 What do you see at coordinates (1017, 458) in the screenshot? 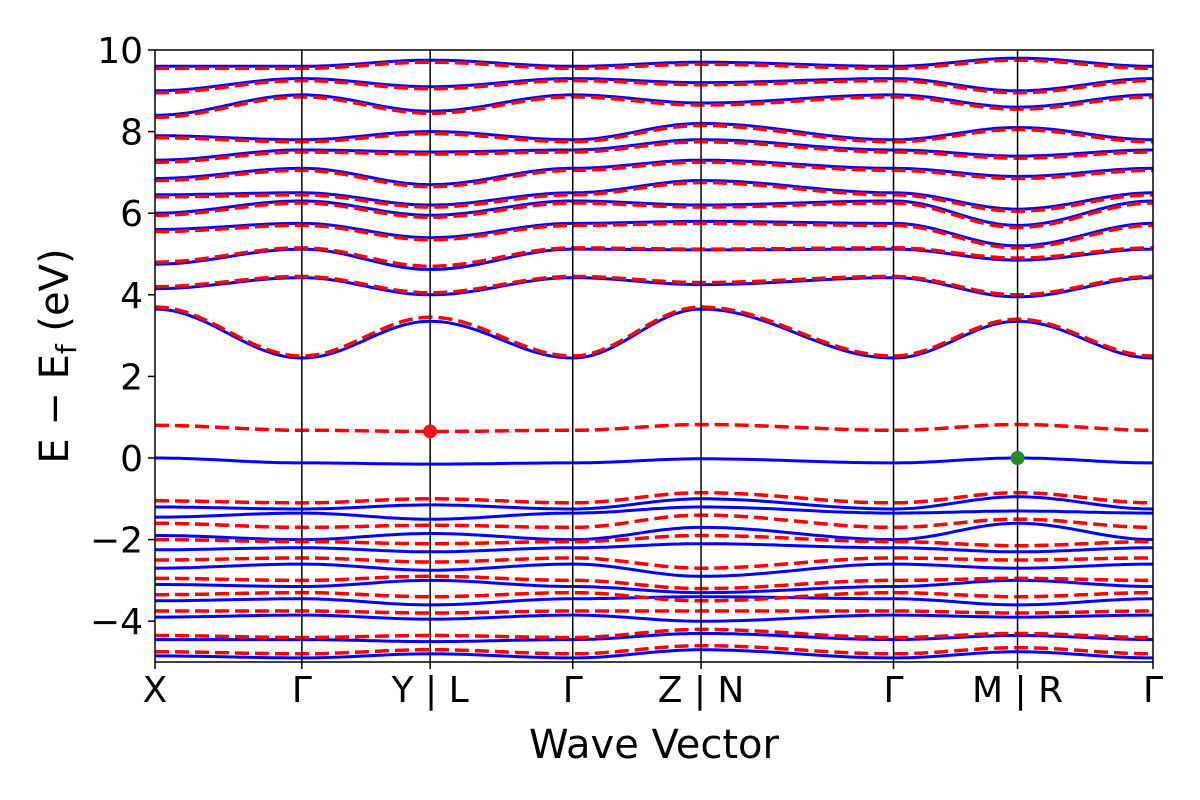
I see `vbm-marker` at bounding box center [1017, 458].